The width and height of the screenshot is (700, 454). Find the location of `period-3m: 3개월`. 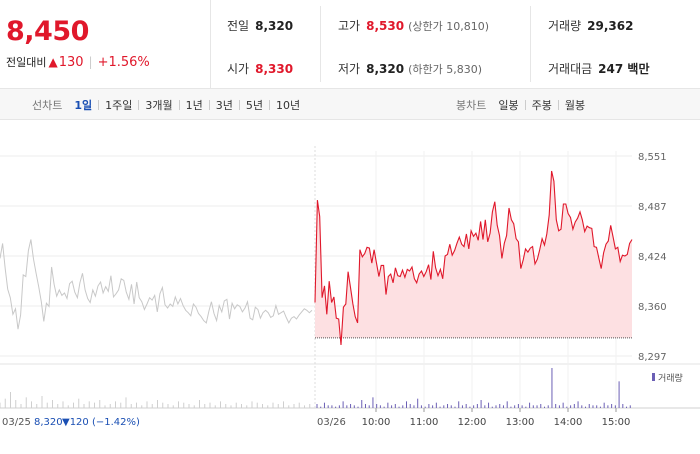

period-3m: 3개월 is located at coordinates (159, 105).